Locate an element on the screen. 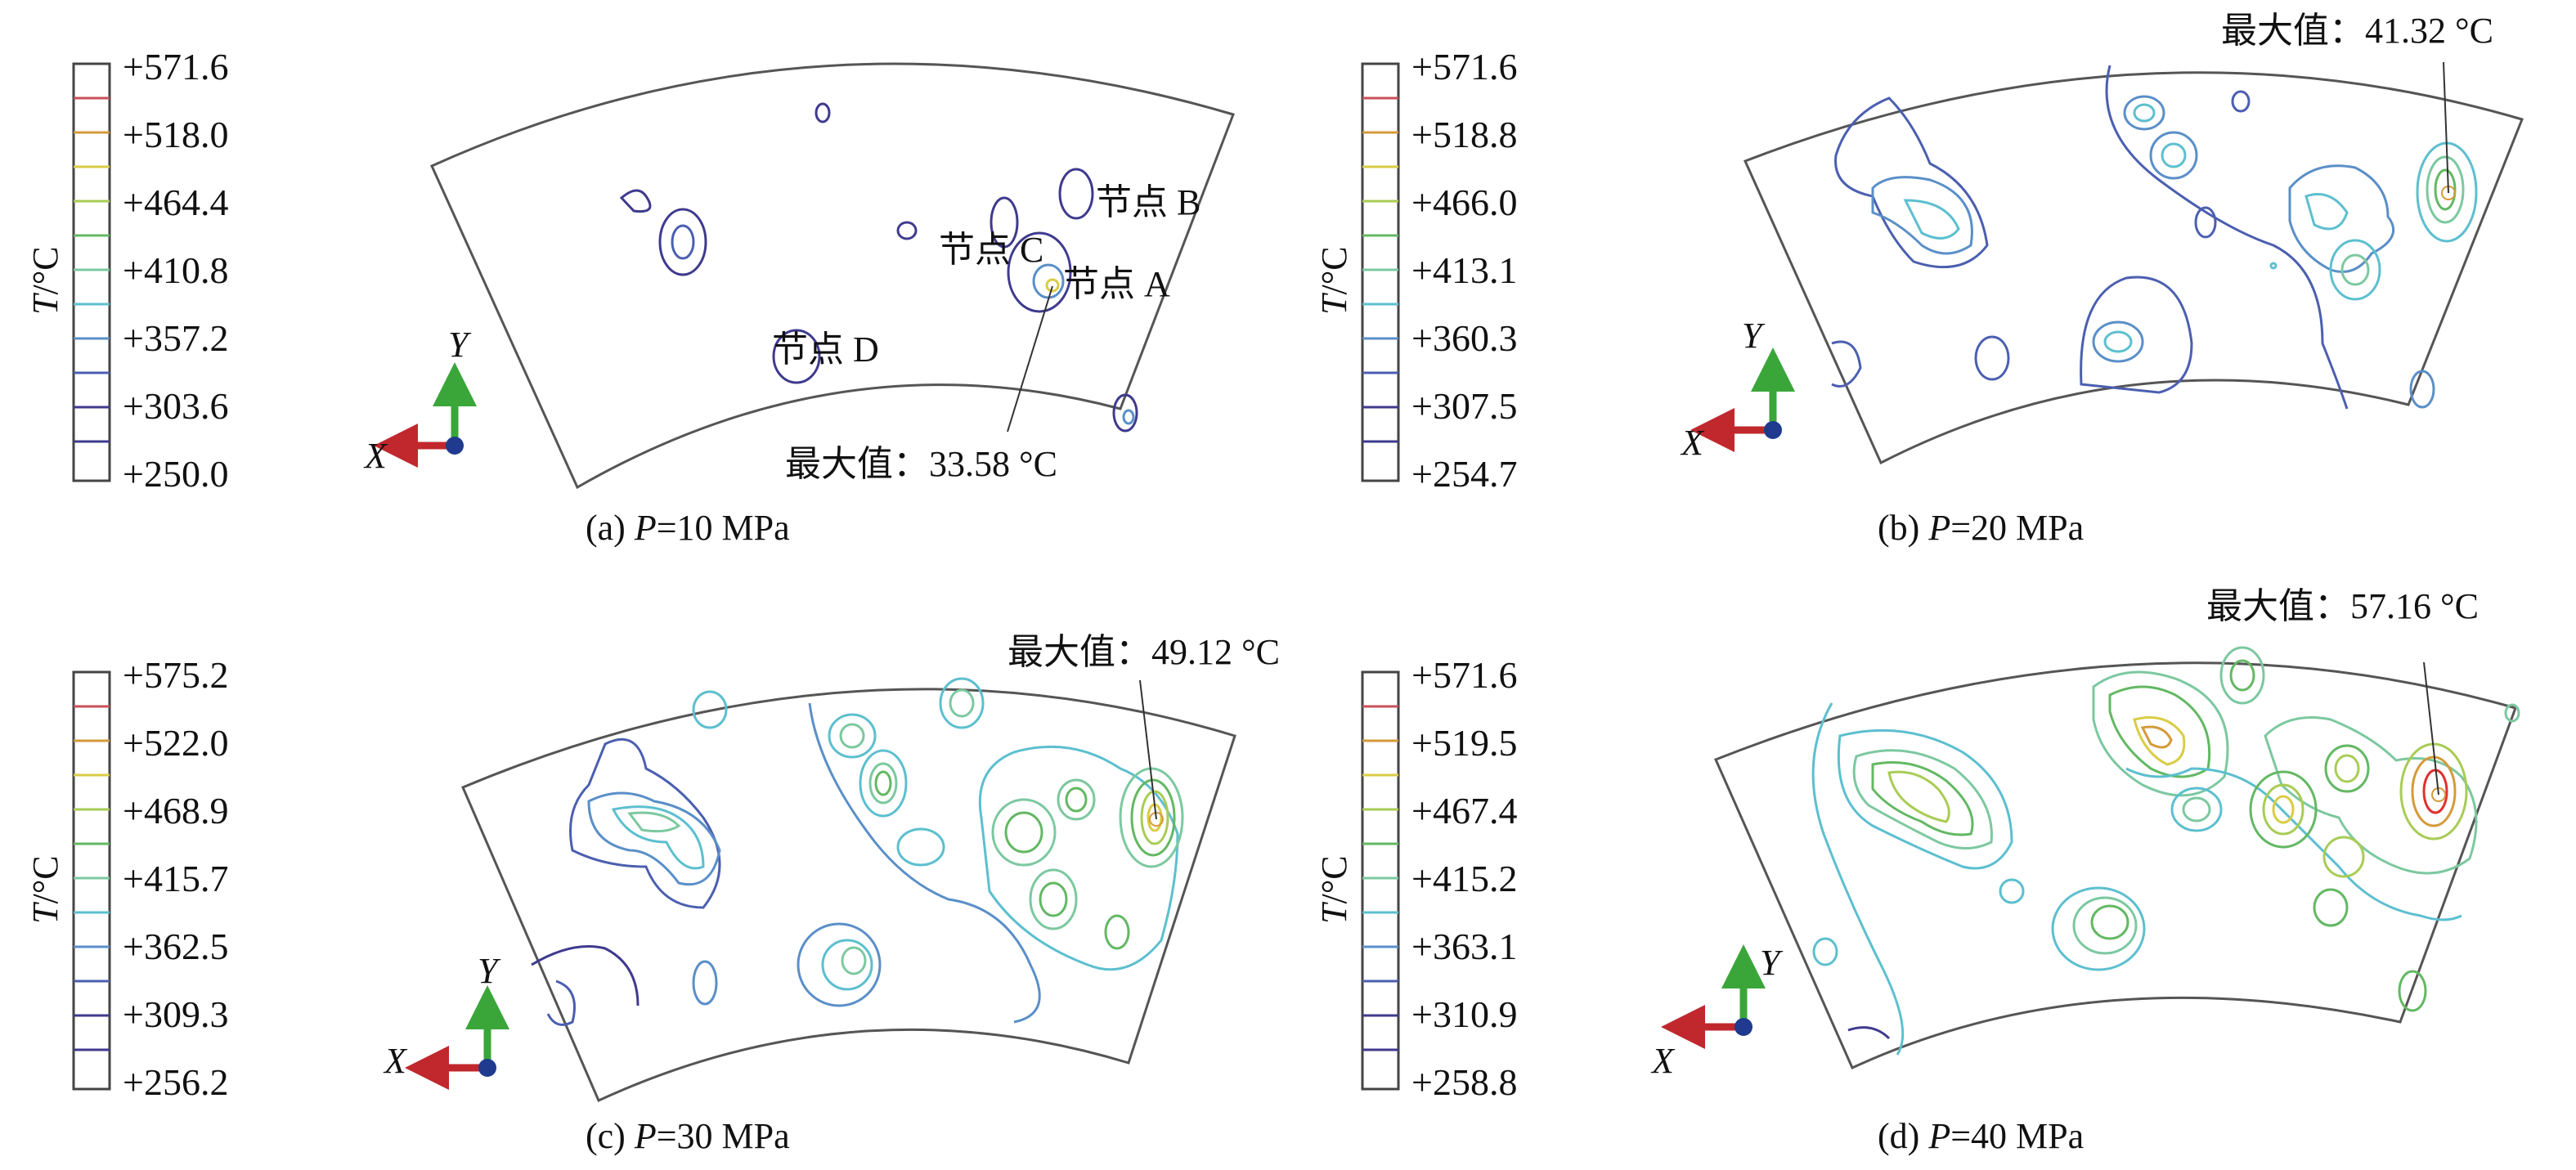 The image size is (2576, 1170). legend-tick: +357.2 is located at coordinates (175, 338).